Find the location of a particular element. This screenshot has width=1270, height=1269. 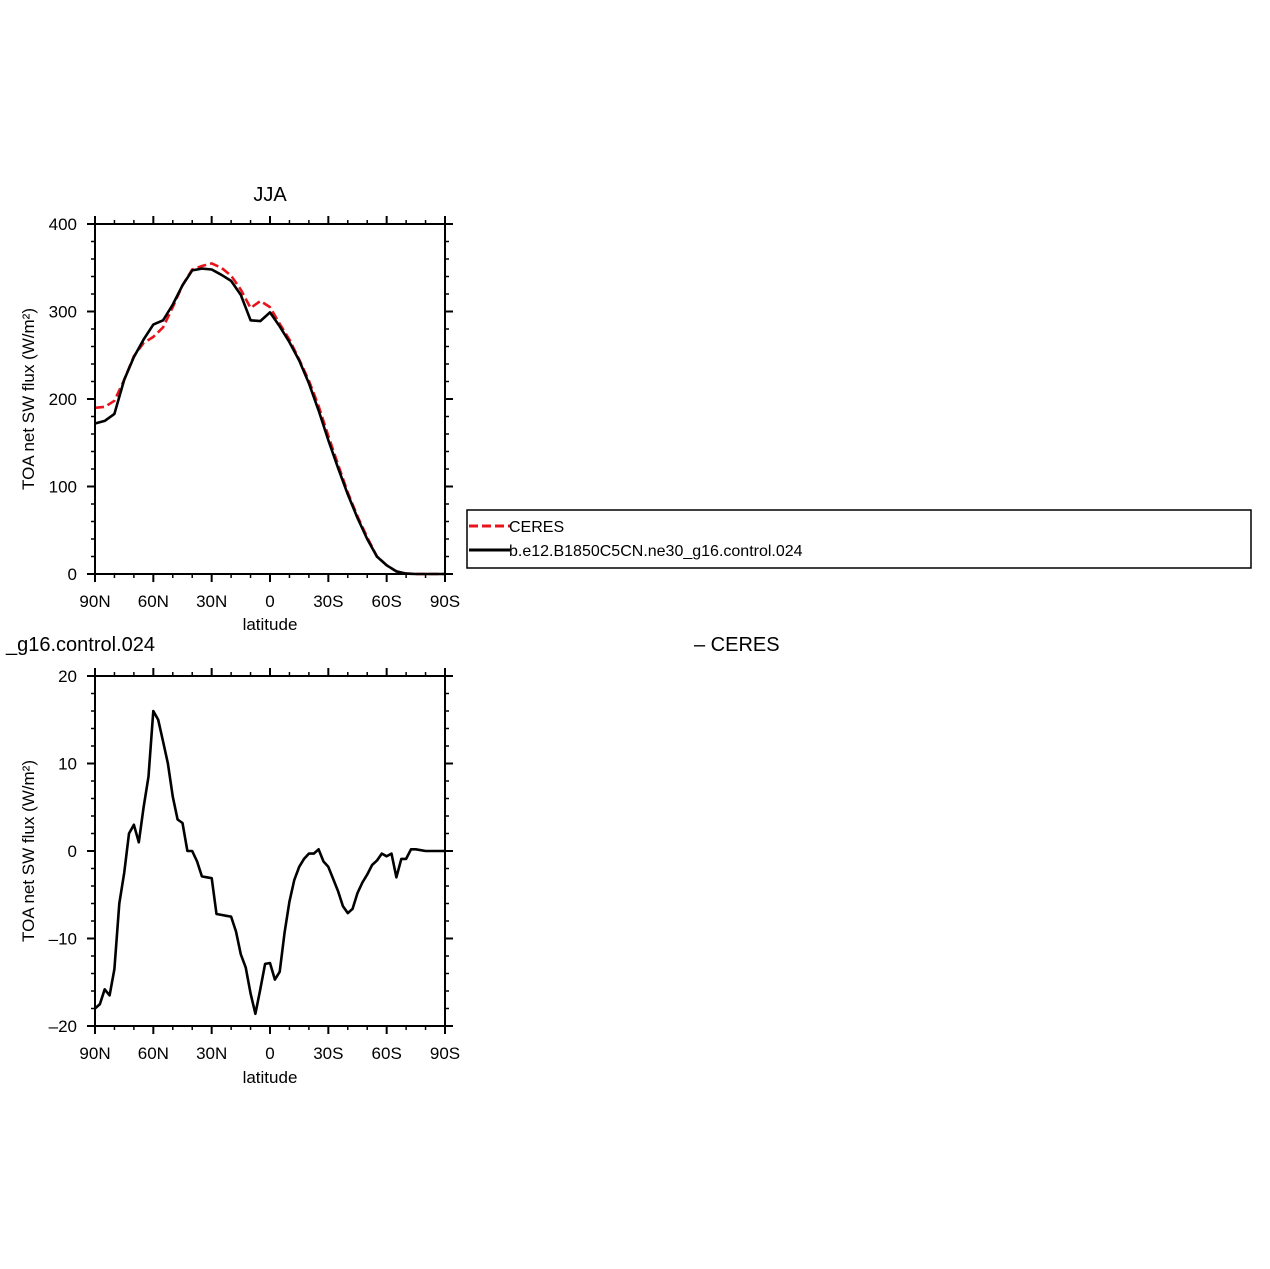

legend-label-ceres: CERES is located at coordinates (536, 527).